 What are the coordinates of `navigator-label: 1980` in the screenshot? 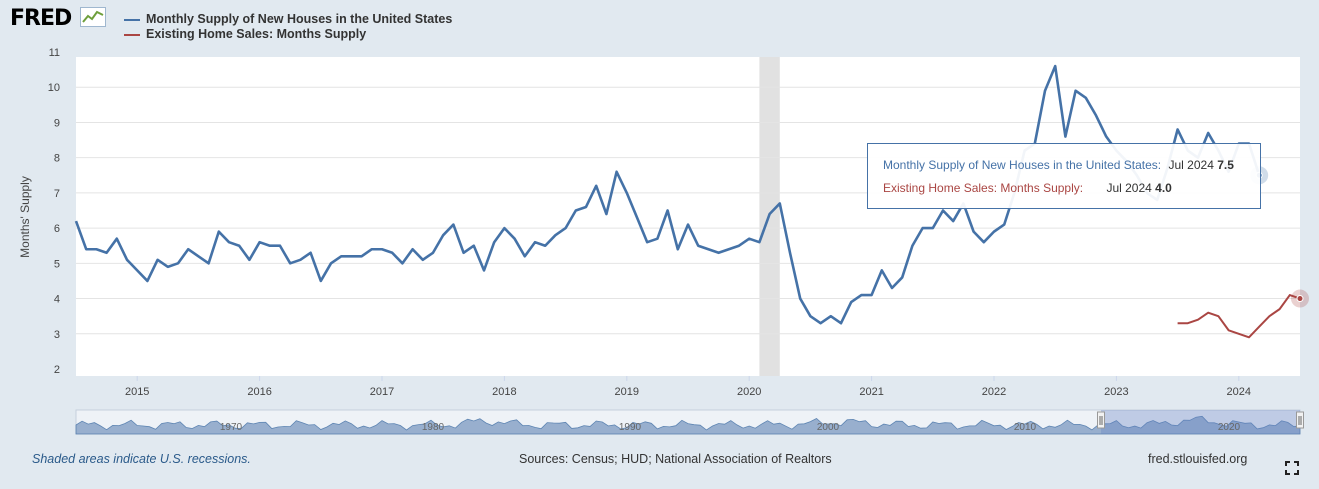 It's located at (433, 427).